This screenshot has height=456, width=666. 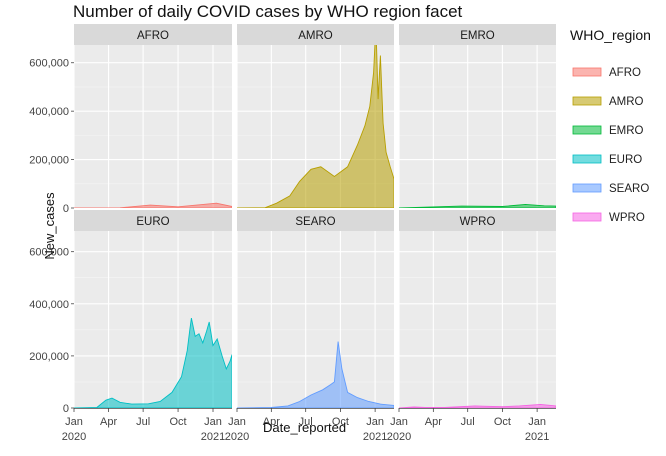 What do you see at coordinates (626, 131) in the screenshot?
I see `legend-label: EMRO` at bounding box center [626, 131].